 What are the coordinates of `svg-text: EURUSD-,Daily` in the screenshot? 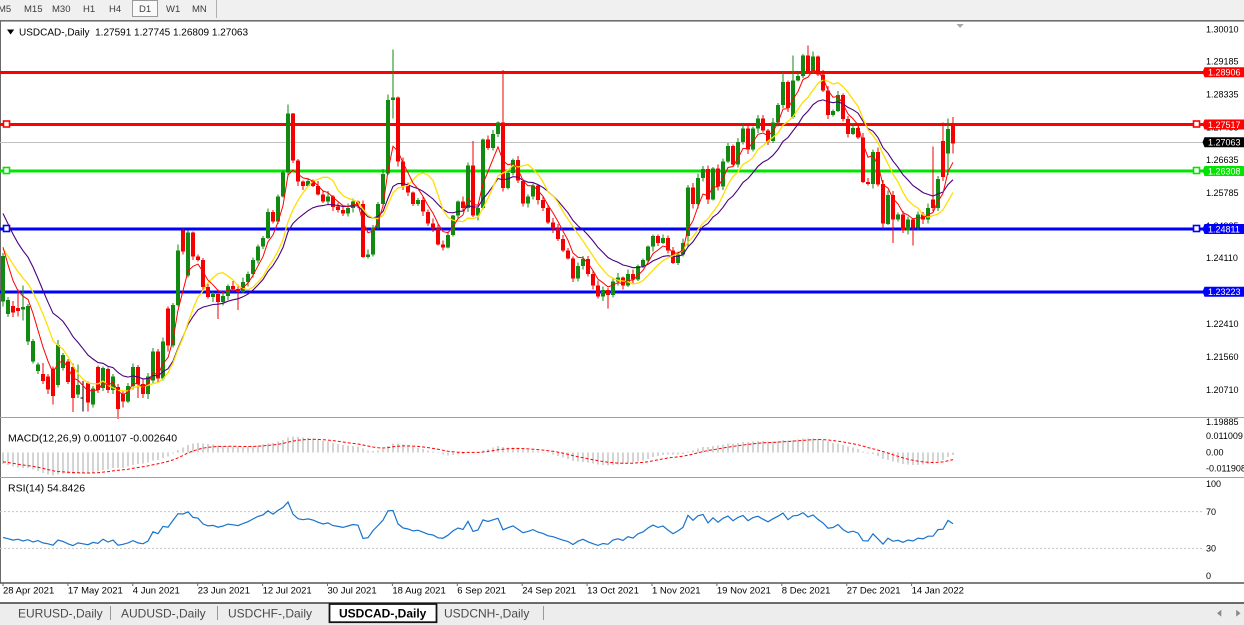 It's located at (60, 614).